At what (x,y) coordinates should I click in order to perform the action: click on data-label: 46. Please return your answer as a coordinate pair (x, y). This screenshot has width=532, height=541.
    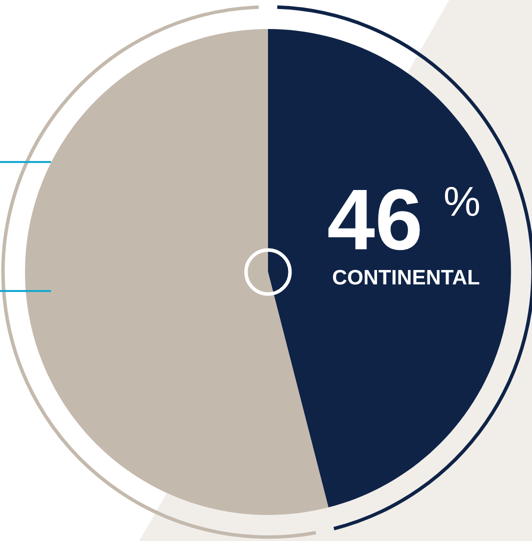
    Looking at the image, I should click on (374, 219).